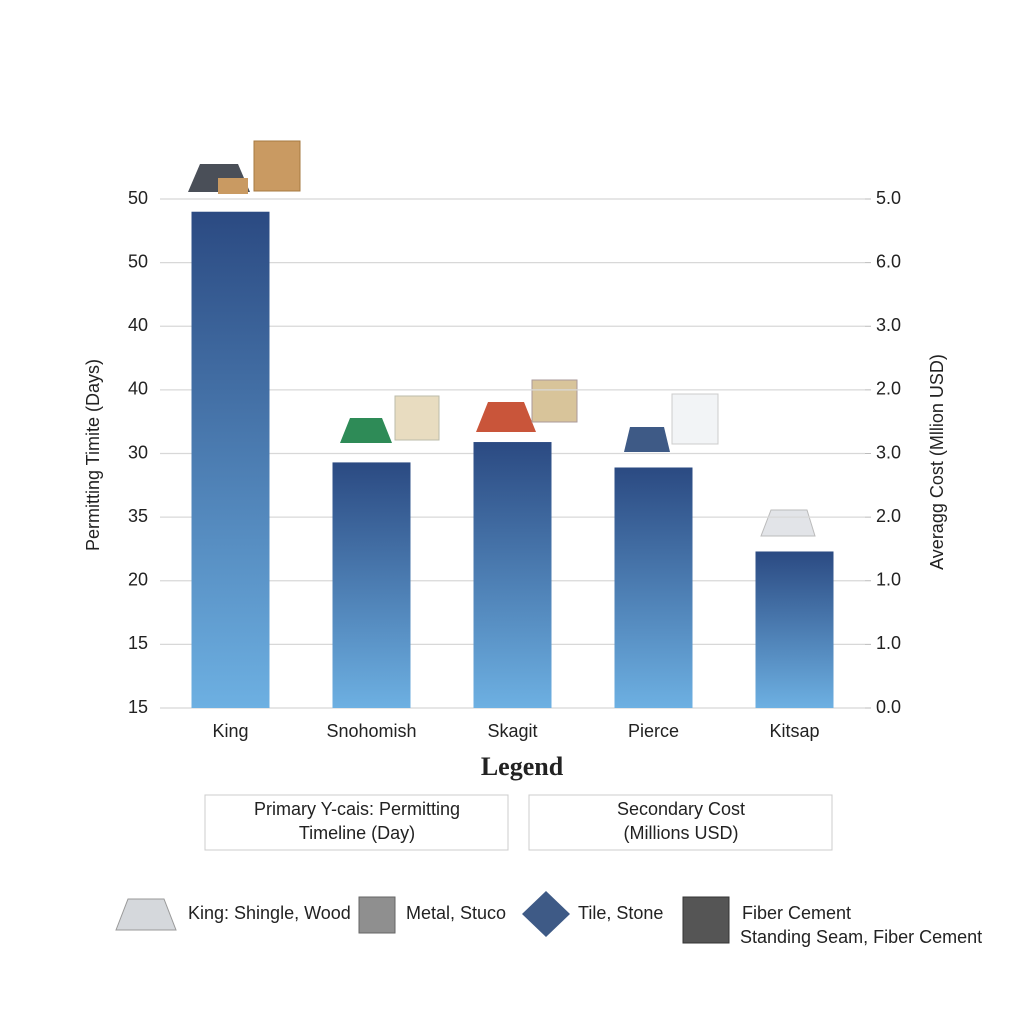 This screenshot has width=1024, height=1024. What do you see at coordinates (888, 198) in the screenshot?
I see `y2-tick-label: 5.0` at bounding box center [888, 198].